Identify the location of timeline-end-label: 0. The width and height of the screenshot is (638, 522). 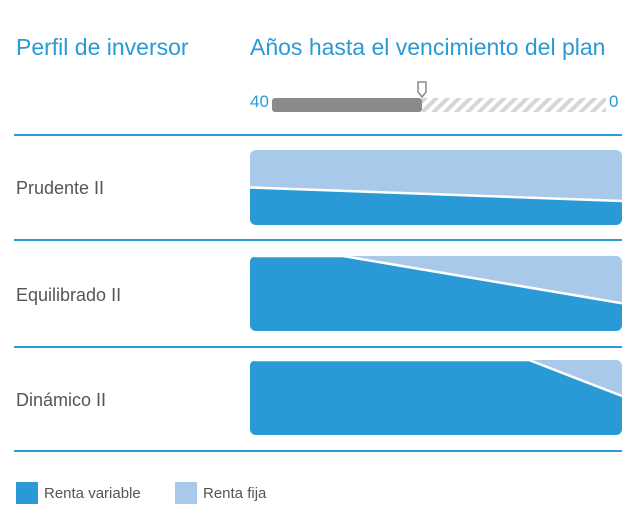
(614, 101).